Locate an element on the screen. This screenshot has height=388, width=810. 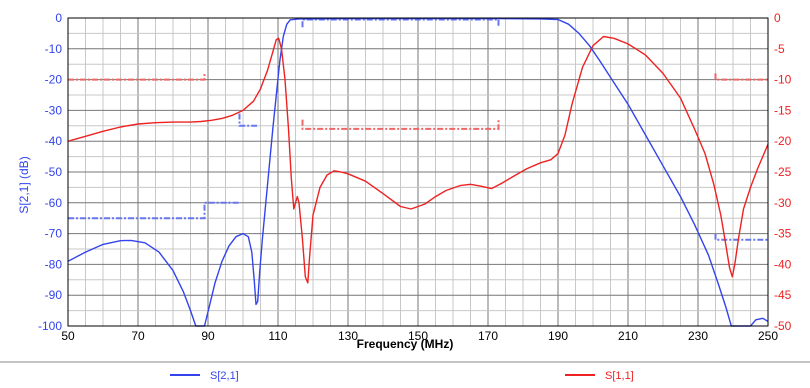
y-right-tick-label: -10 is located at coordinates (783, 80).